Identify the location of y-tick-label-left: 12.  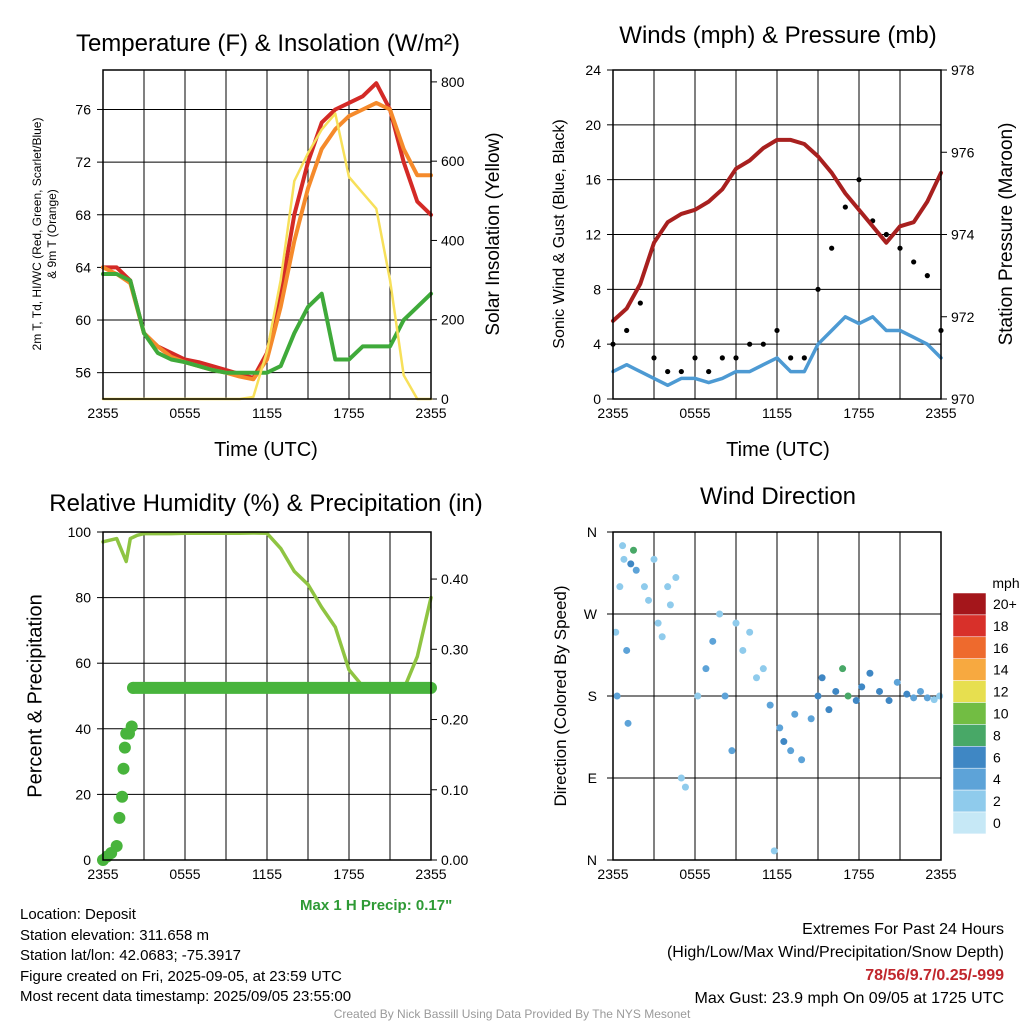
(593, 235).